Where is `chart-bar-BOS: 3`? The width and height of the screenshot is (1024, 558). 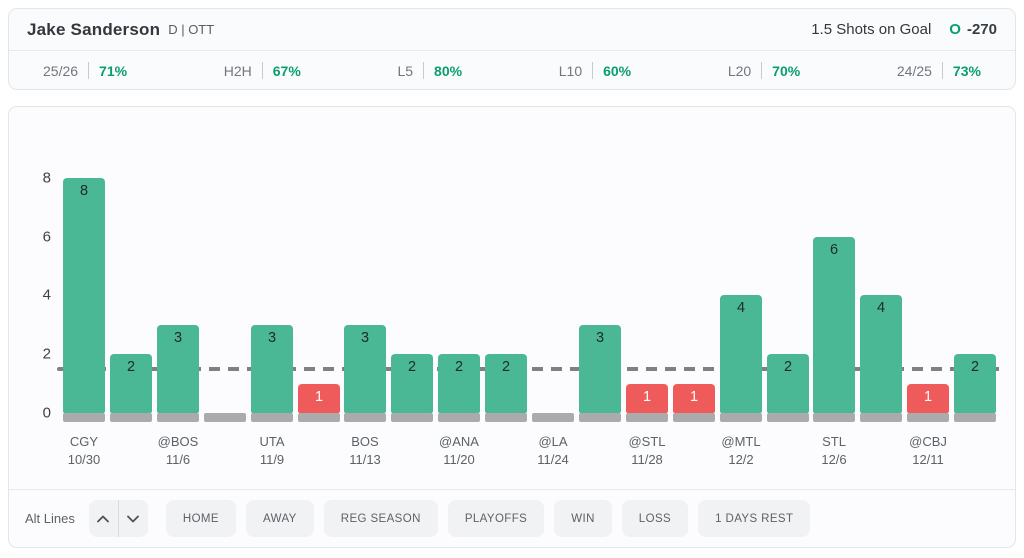 chart-bar-BOS: 3 is located at coordinates (365, 369).